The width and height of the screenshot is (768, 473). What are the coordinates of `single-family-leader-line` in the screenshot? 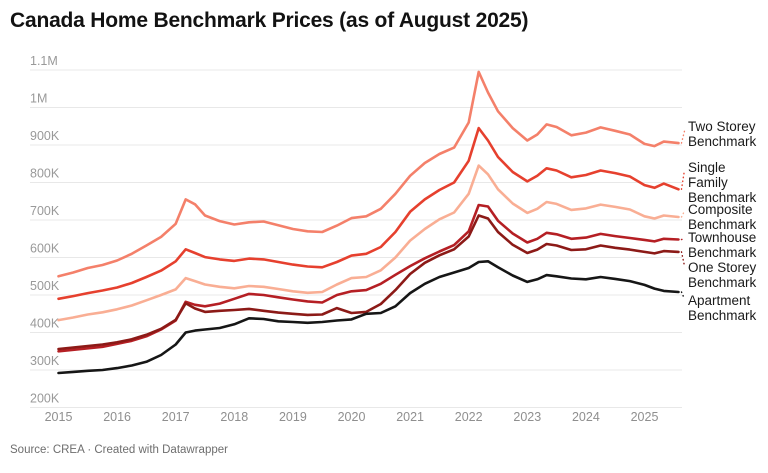 It's located at (683, 179).